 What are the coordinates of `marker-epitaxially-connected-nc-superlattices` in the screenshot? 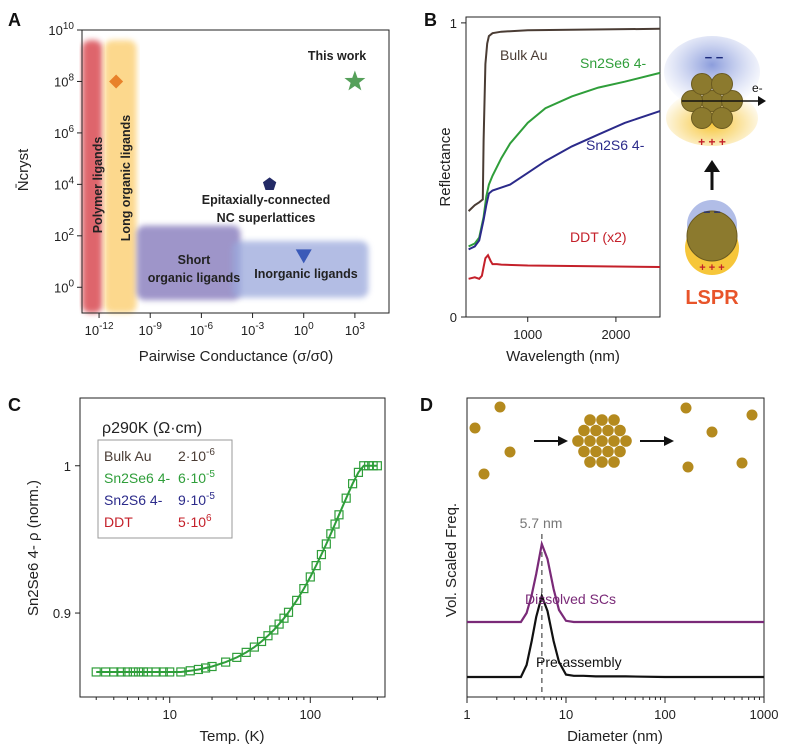 It's located at (269, 184).